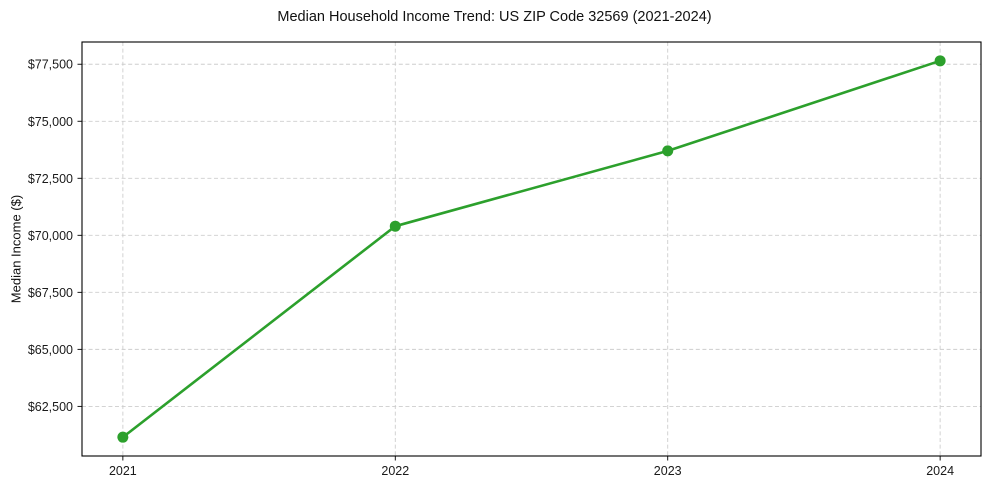 The image size is (989, 490). I want to click on y-tick-label: $70,000, so click(50, 236).